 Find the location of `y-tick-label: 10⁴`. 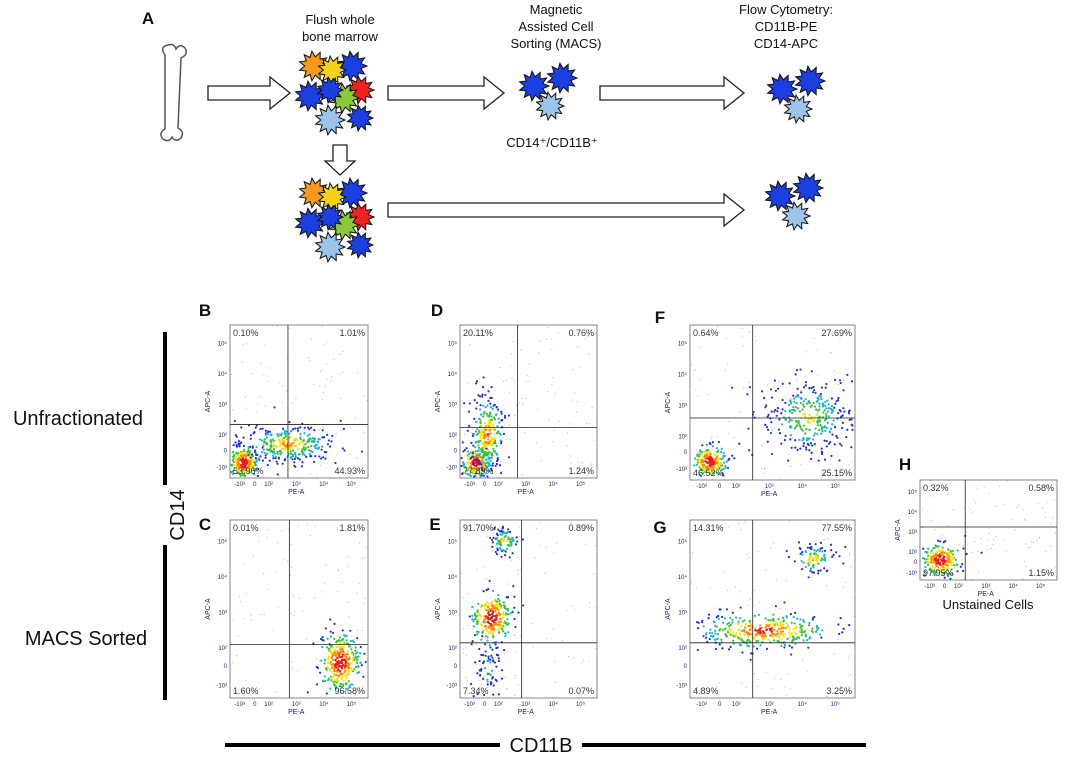

y-tick-label: 10⁴ is located at coordinates (683, 577).